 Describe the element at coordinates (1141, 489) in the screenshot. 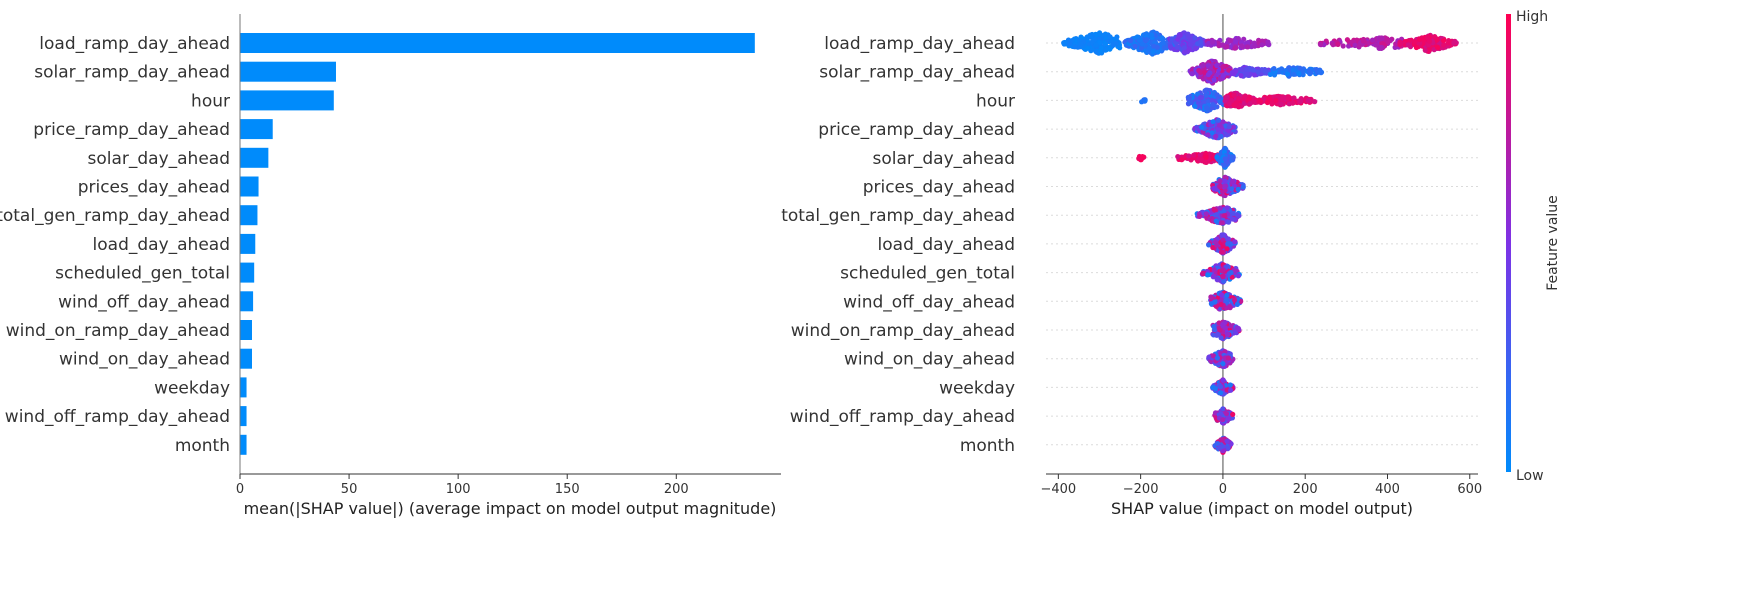

I see `swarm-x-tick-label: −200` at that location.